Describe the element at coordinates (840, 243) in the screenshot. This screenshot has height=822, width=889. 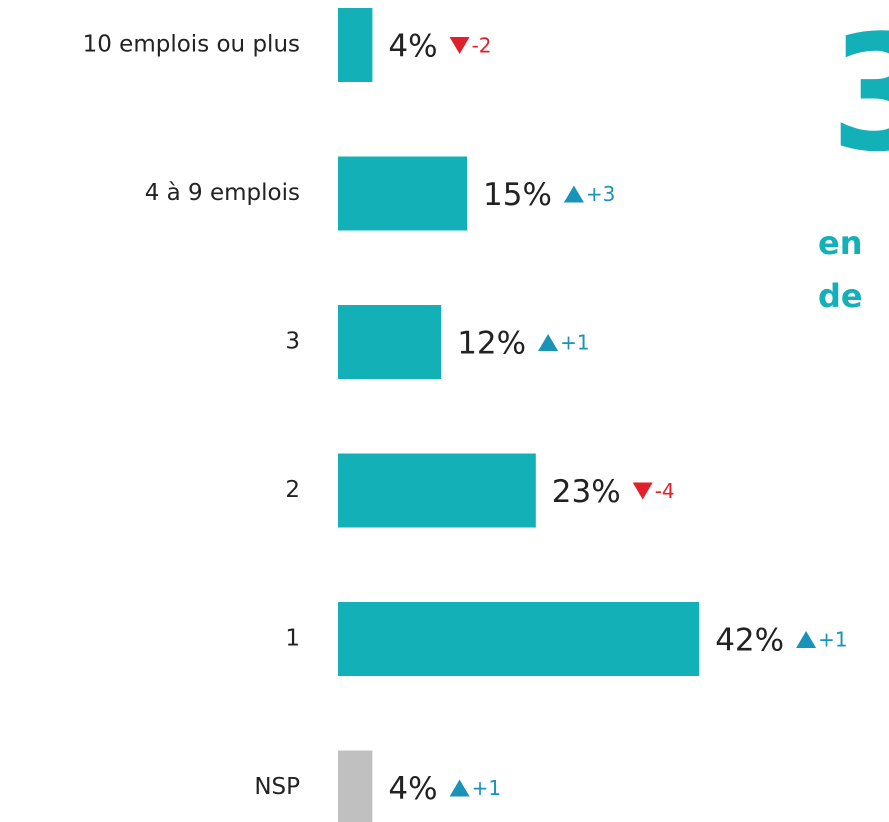
I see `annotation-text: en` at that location.